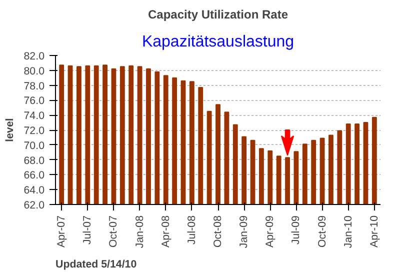 Image resolution: width=400 pixels, height=275 pixels. Describe the element at coordinates (96, 264) in the screenshot. I see `text: Updated 5/14/10` at that location.